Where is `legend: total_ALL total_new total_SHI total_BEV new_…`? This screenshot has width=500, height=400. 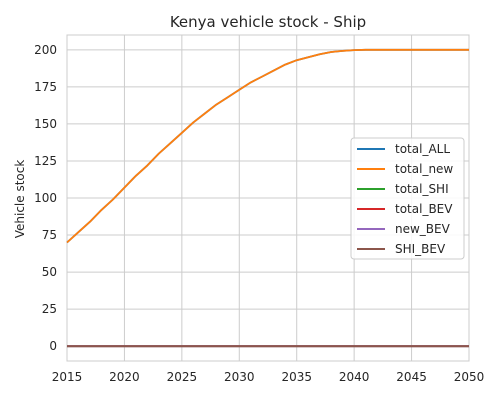
legend: total_ALL total_new total_SHI total_BEV new_… is located at coordinates (407, 198).